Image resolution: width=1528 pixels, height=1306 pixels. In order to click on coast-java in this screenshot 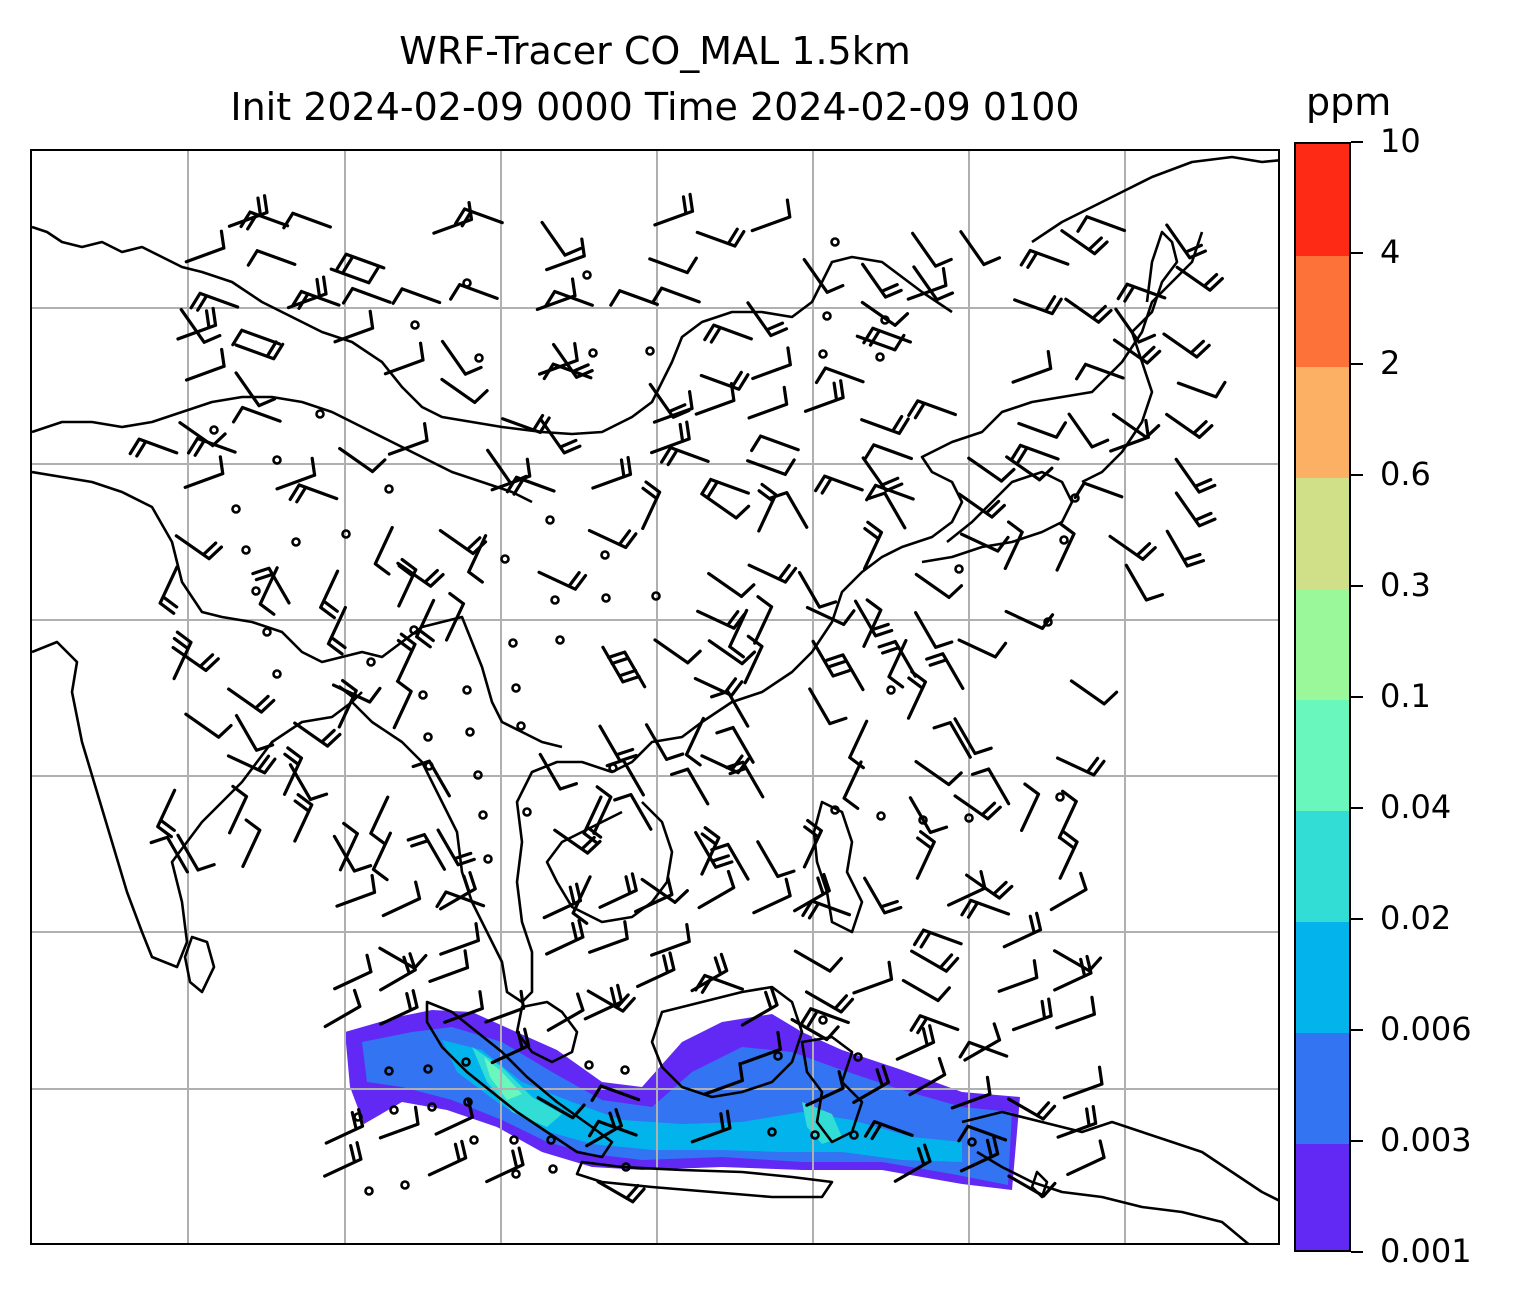, I will do `click(704, 1179)`.